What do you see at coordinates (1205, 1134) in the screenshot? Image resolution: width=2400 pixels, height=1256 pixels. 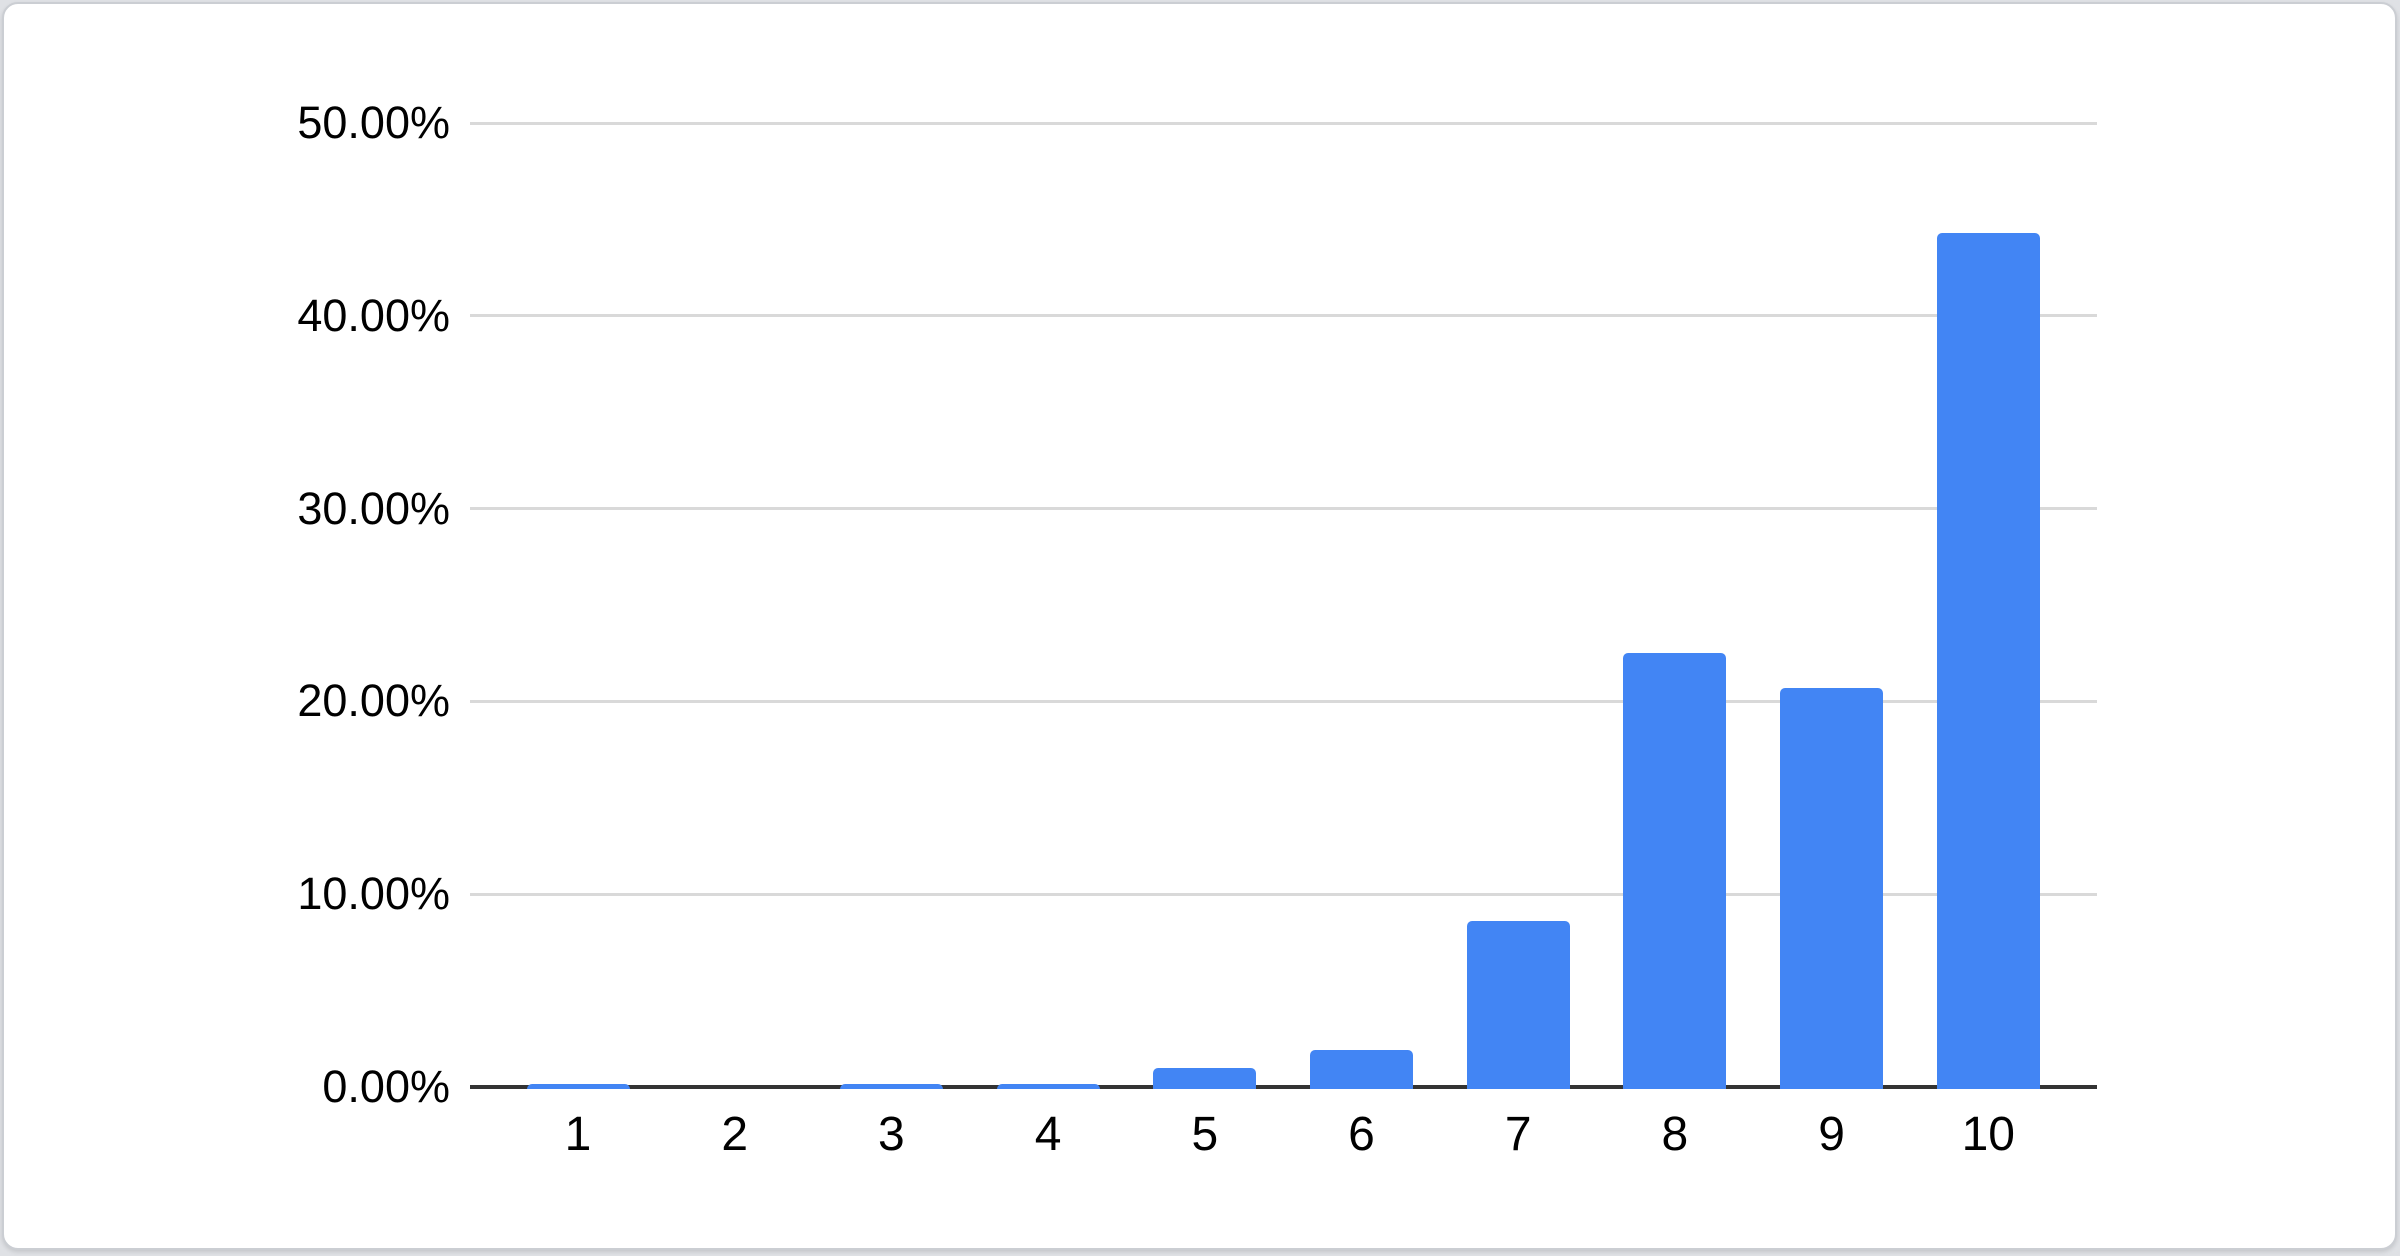 I see `x-axis-label-5: 5` at bounding box center [1205, 1134].